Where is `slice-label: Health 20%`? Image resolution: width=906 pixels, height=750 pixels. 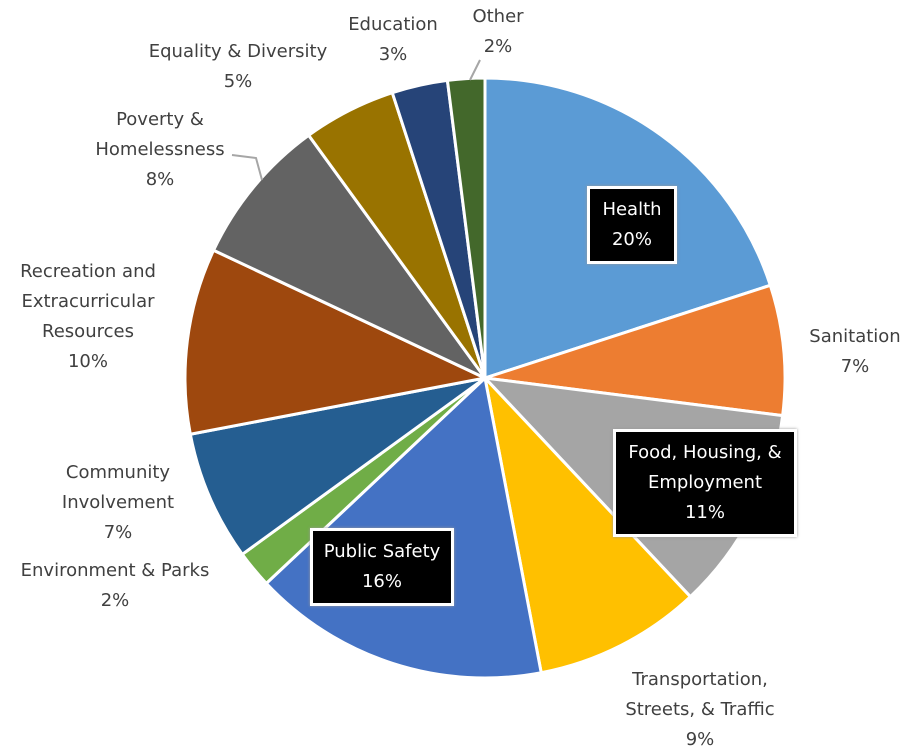
slice-label: Health 20% is located at coordinates (632, 225).